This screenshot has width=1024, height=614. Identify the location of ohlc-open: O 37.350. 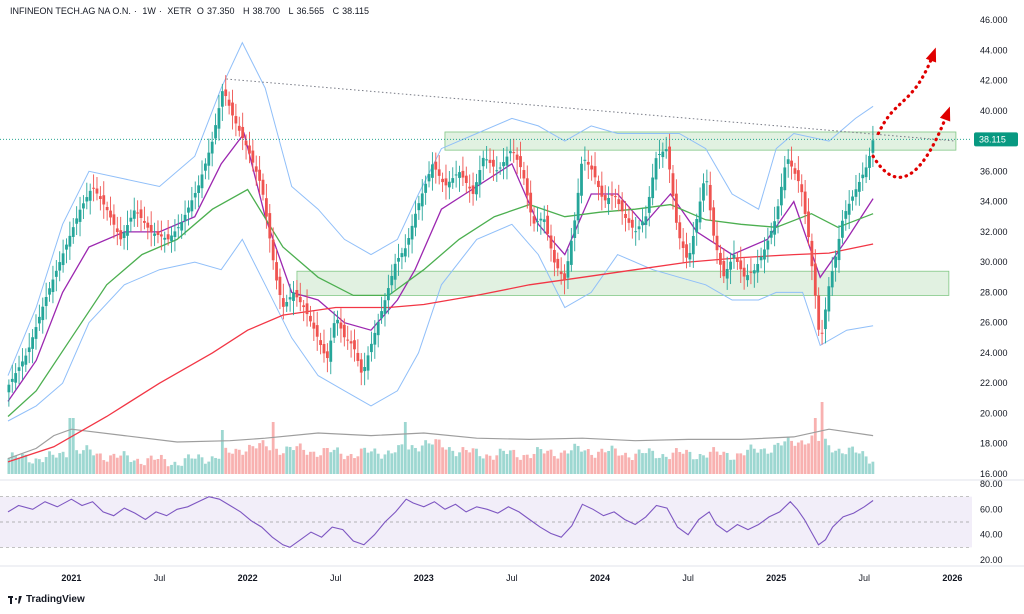
(215, 11).